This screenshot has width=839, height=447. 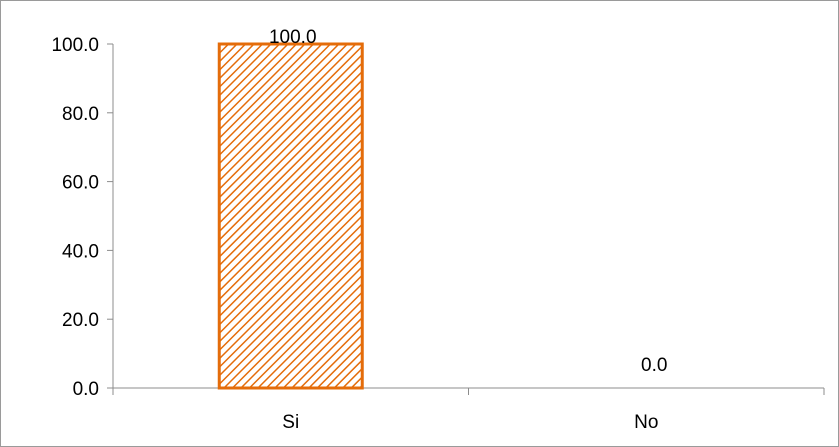 What do you see at coordinates (80, 251) in the screenshot?
I see `y-tick-label: 40.0` at bounding box center [80, 251].